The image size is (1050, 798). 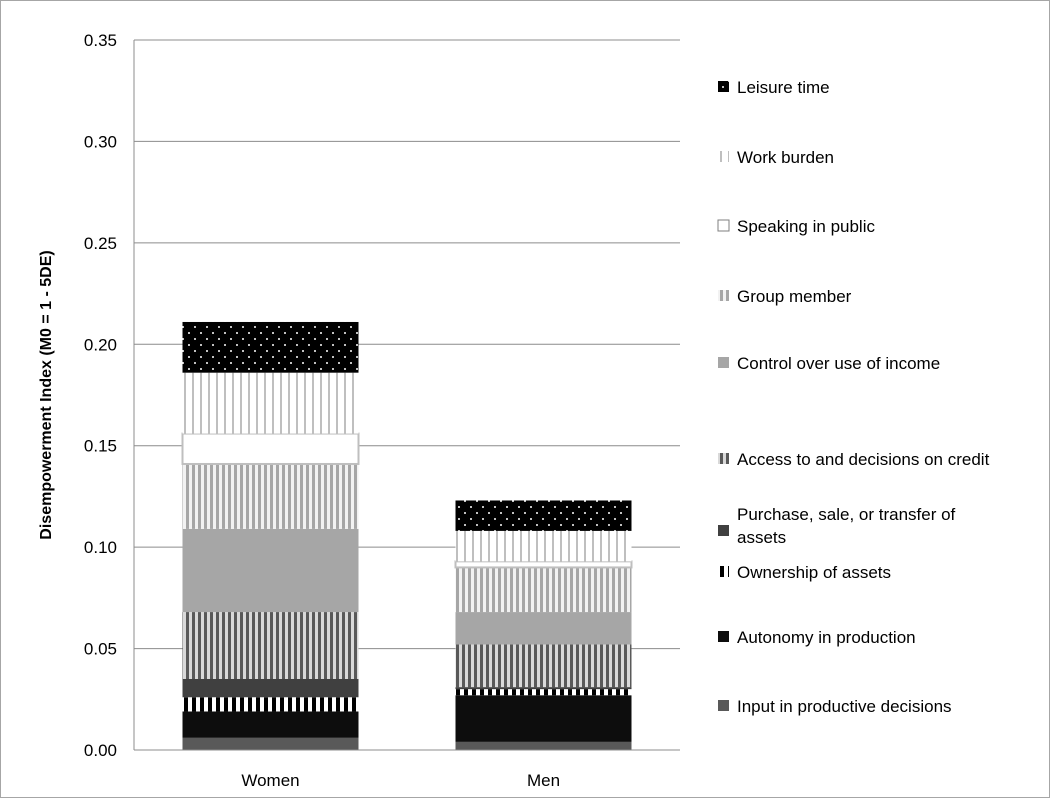 What do you see at coordinates (863, 459) in the screenshot?
I see `legend-label: Access to and decisions on credit` at bounding box center [863, 459].